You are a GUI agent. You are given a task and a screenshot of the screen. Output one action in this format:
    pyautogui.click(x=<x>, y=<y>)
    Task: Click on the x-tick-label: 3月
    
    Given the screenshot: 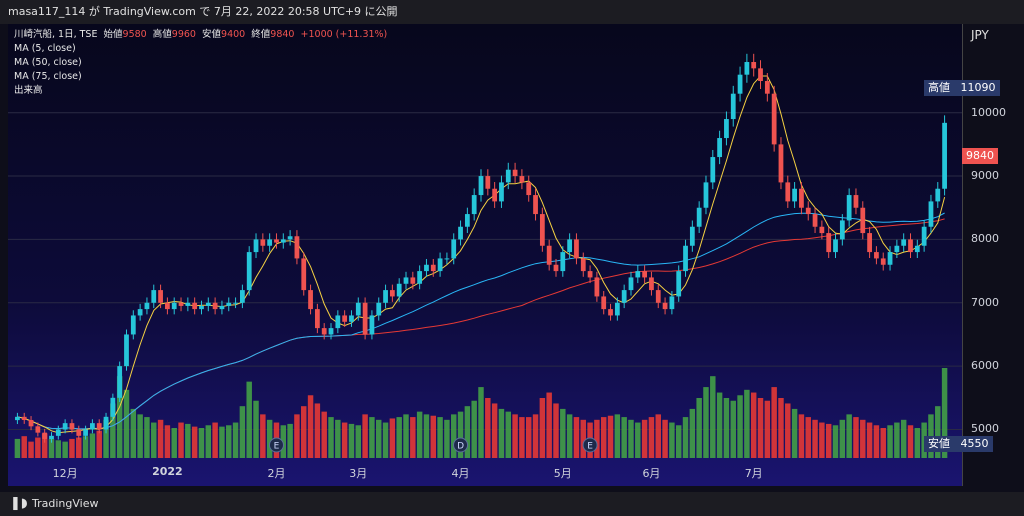 What is the action you would take?
    pyautogui.click(x=358, y=473)
    